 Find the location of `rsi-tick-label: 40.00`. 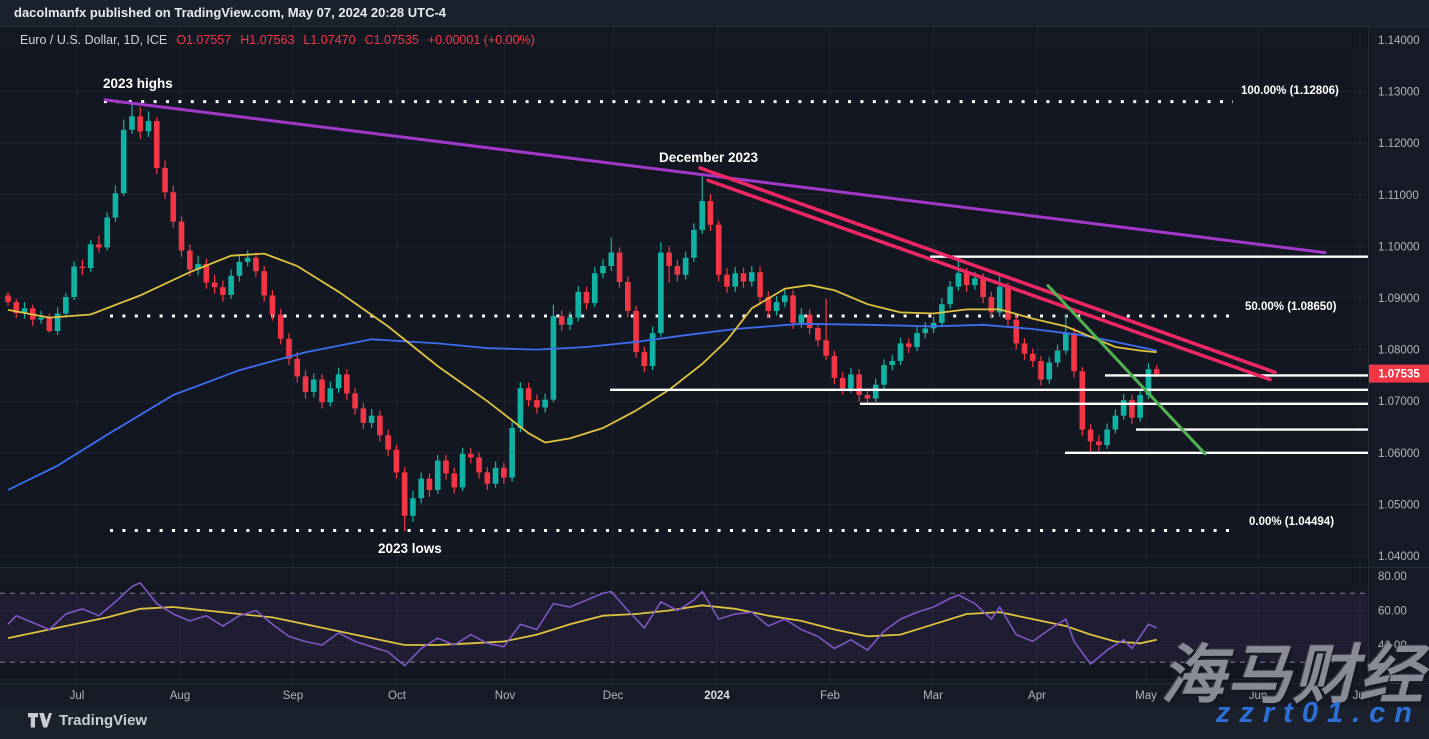

rsi-tick-label: 40.00 is located at coordinates (1392, 646).